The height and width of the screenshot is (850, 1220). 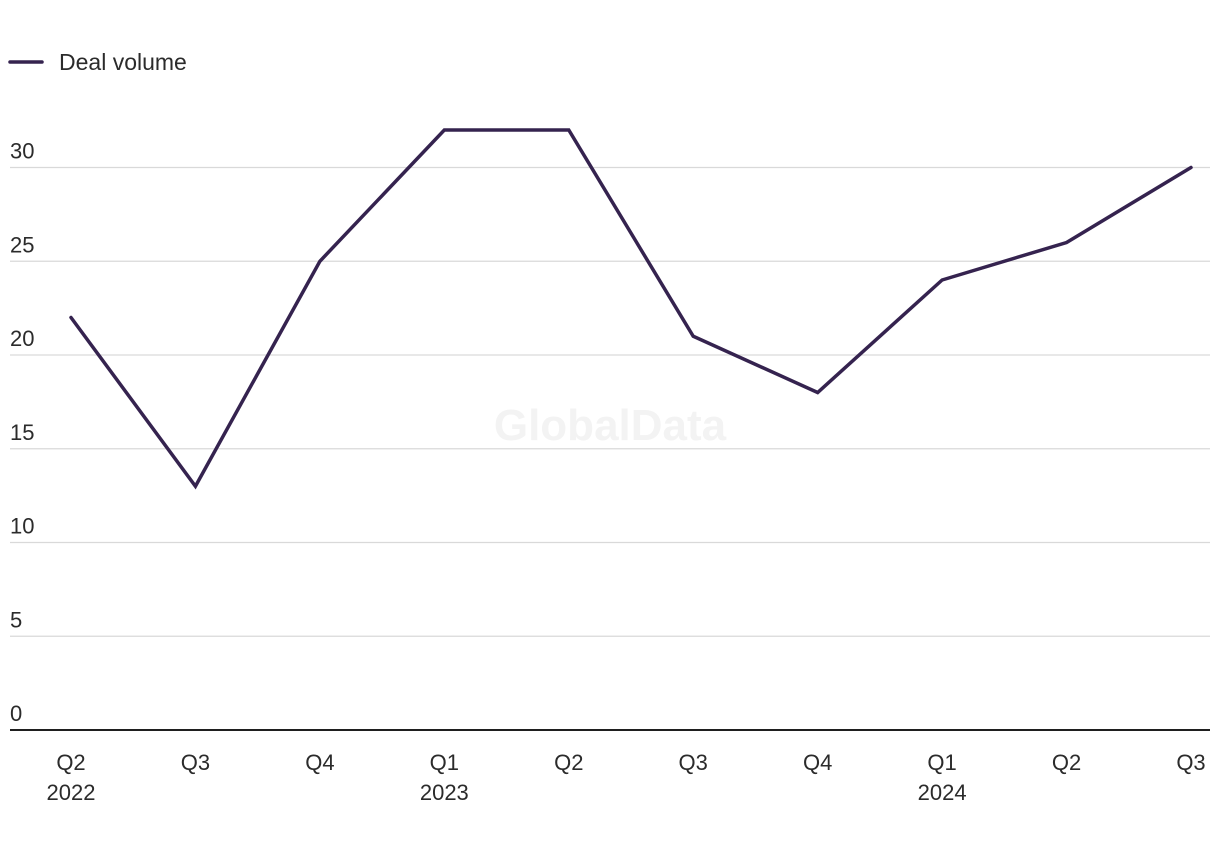 I want to click on x-tick-label-year: 2023, so click(x=444, y=792).